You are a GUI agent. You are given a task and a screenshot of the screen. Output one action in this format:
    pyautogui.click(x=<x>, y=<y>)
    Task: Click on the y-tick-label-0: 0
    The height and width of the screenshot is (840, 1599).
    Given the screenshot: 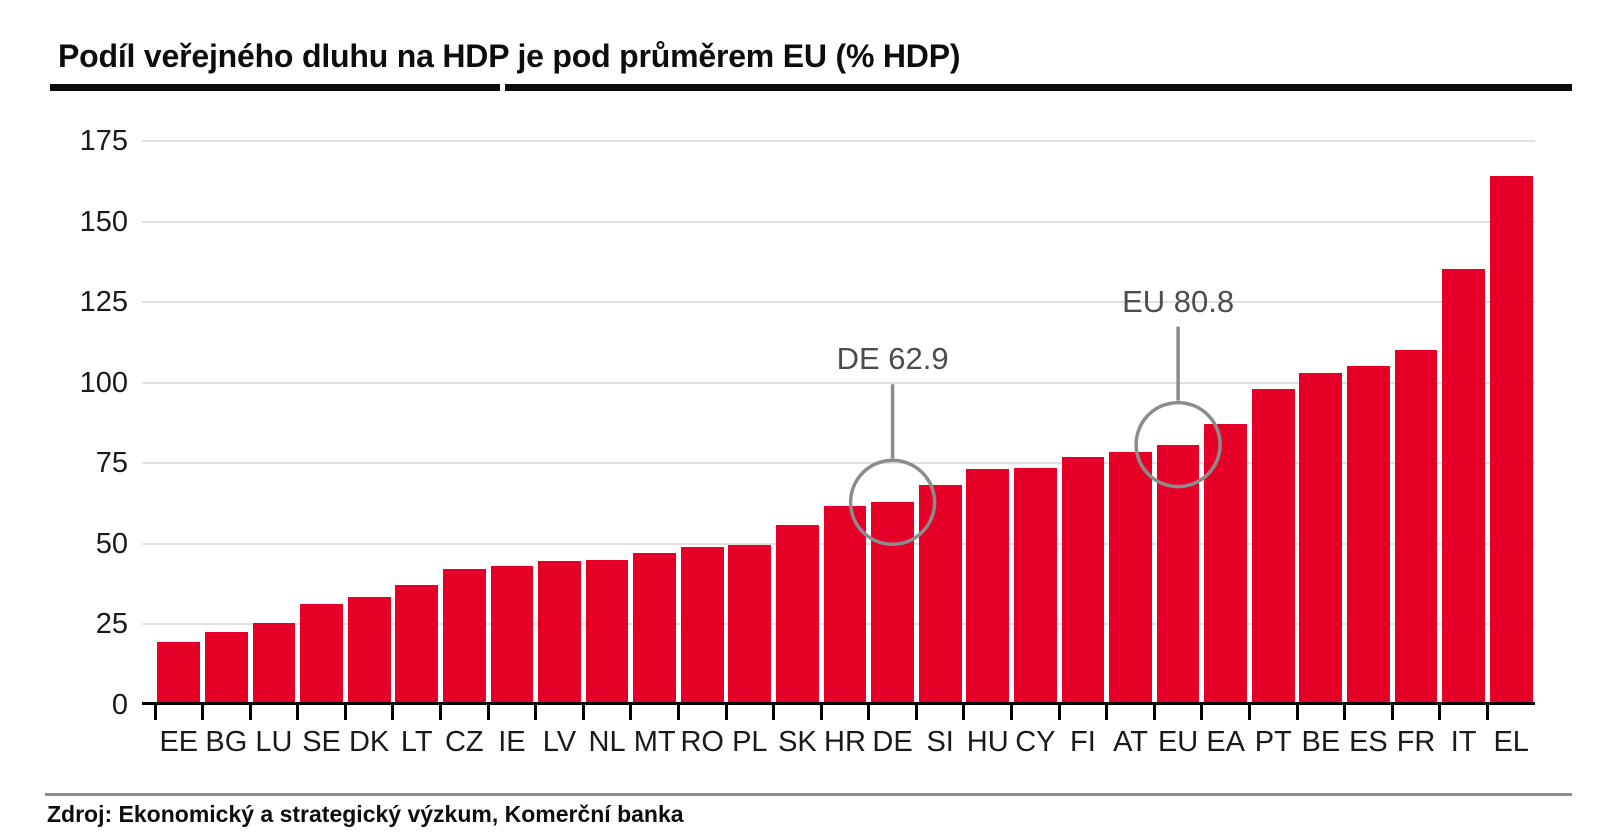 What is the action you would take?
    pyautogui.click(x=119, y=705)
    